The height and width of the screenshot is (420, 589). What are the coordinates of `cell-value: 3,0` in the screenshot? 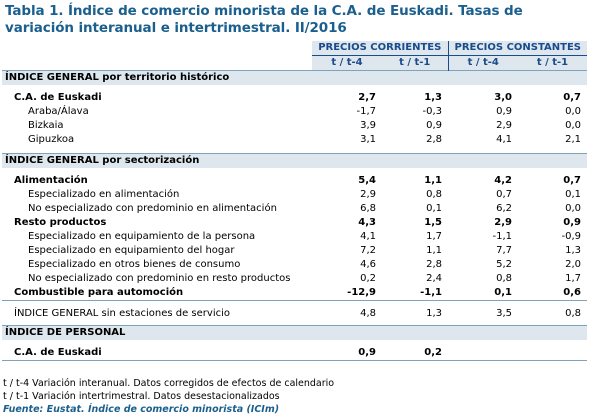 It's located at (503, 97).